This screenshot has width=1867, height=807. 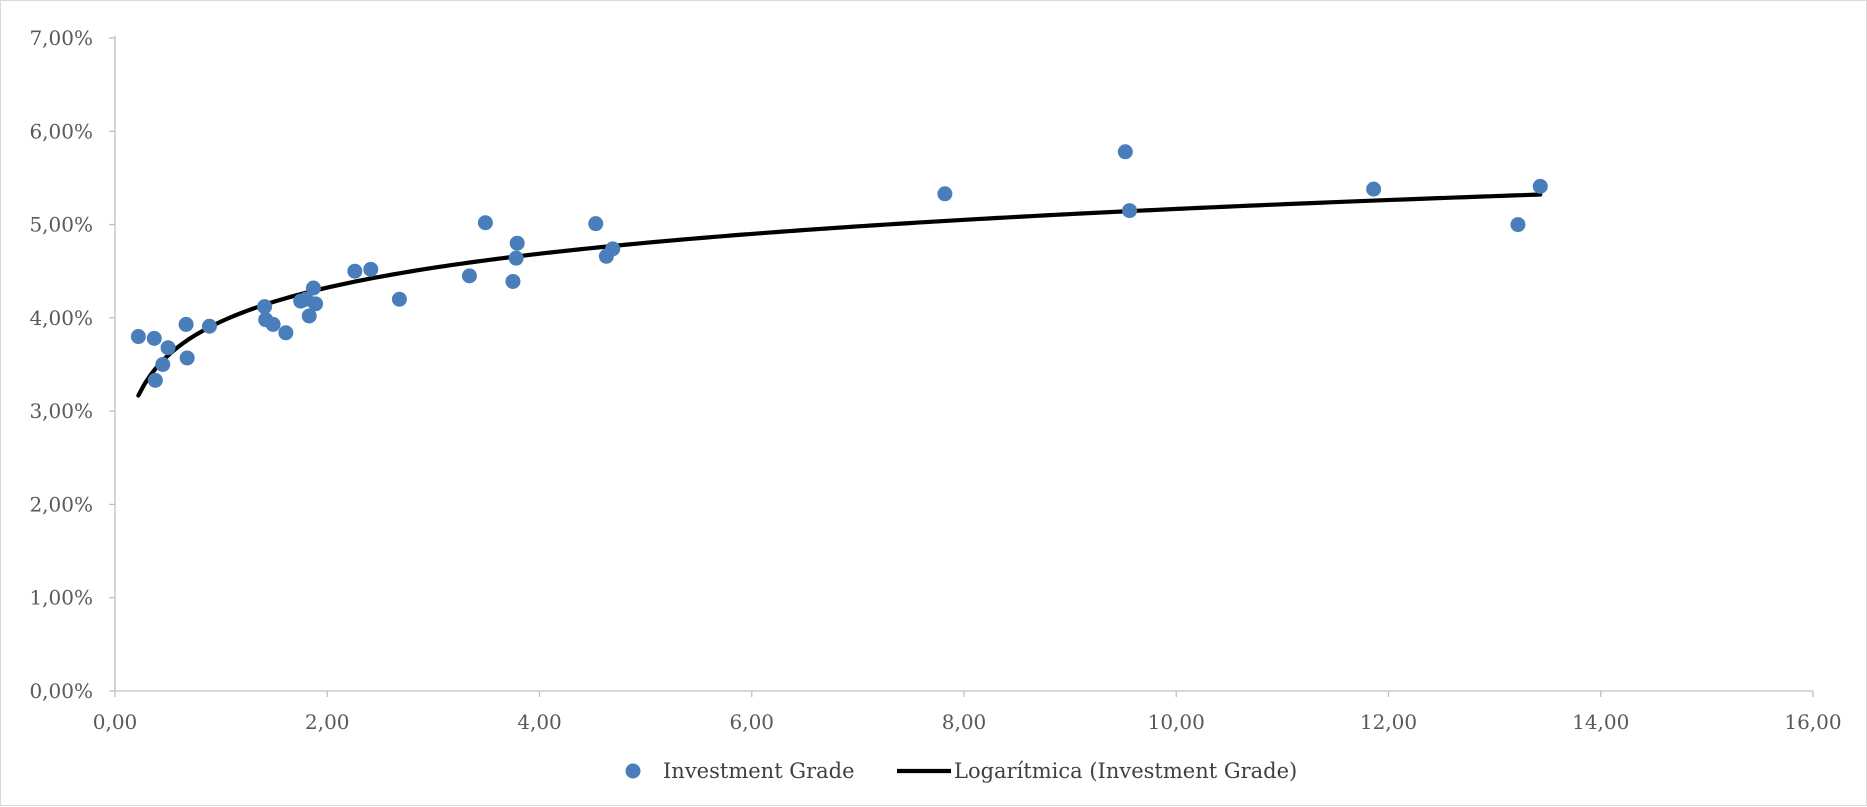 I want to click on y-tick-label: 2,00%, so click(x=61, y=504).